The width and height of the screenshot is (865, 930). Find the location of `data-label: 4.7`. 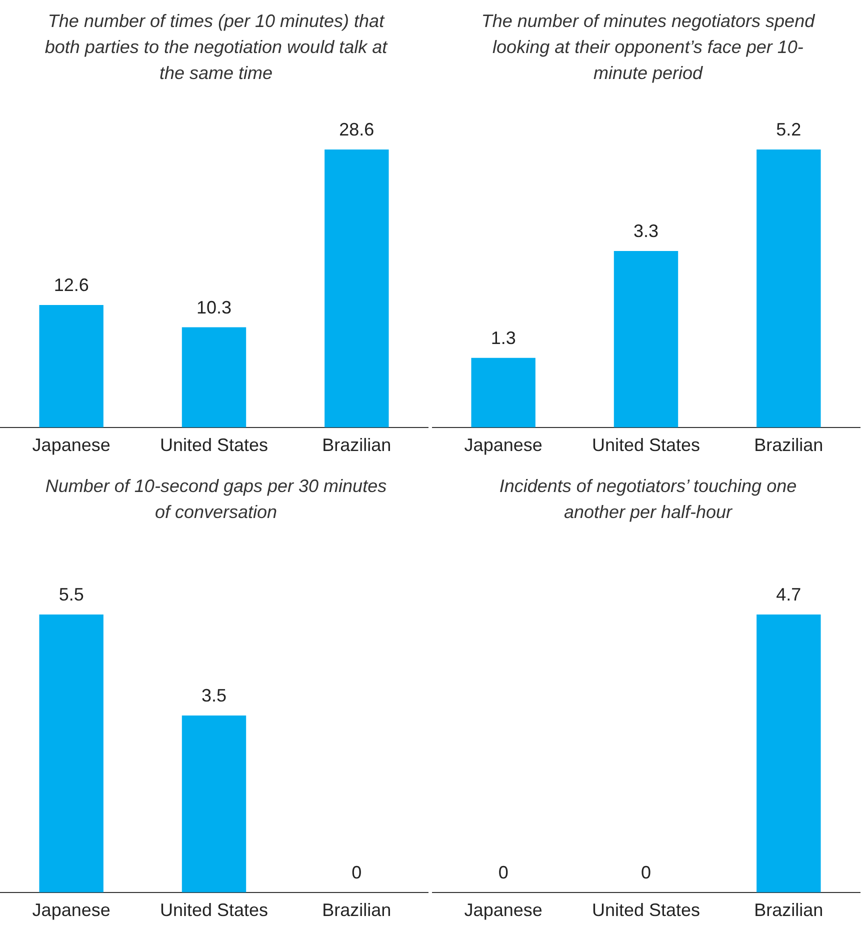

data-label: 4.7 is located at coordinates (789, 594).